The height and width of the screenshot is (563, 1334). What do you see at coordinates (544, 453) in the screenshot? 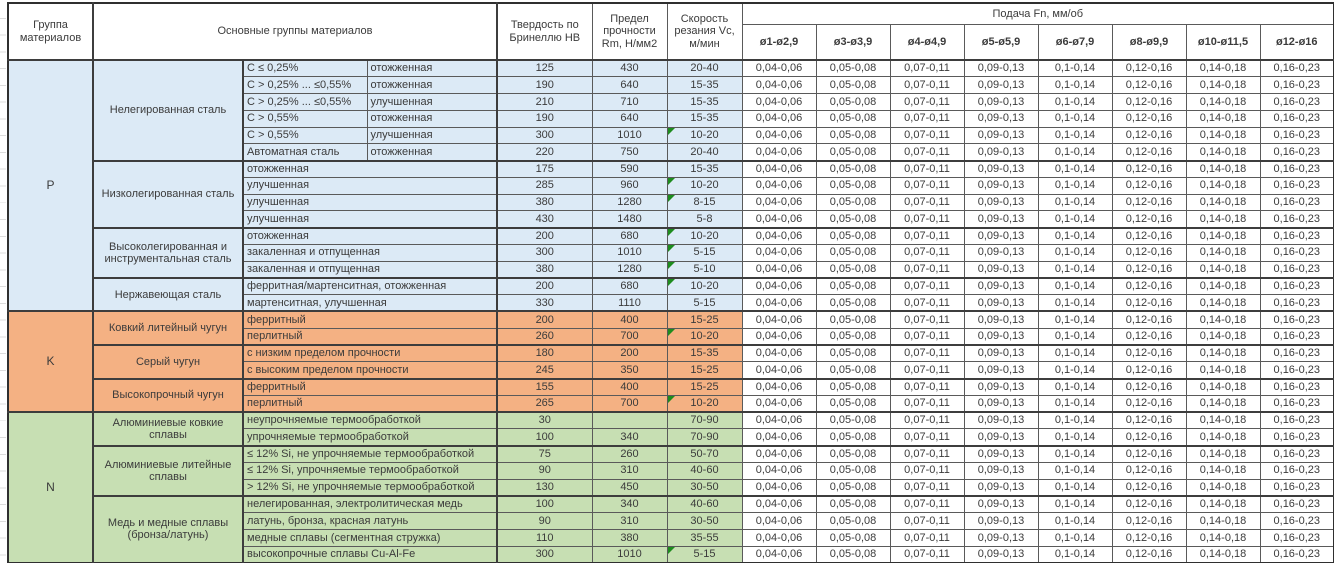
I see `hardness-cell: 75` at bounding box center [544, 453].